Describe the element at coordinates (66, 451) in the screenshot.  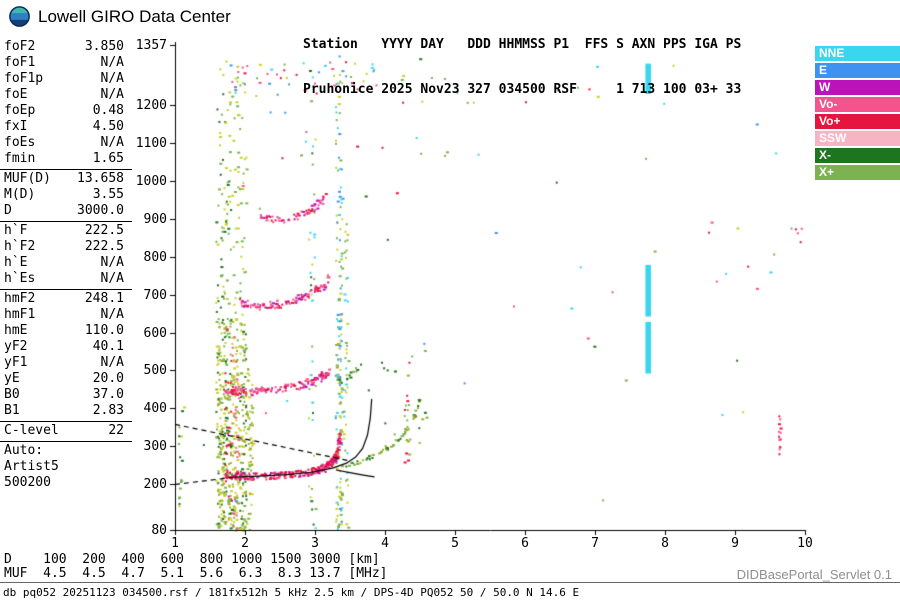
I see `parameter-row: Auto:` at that location.